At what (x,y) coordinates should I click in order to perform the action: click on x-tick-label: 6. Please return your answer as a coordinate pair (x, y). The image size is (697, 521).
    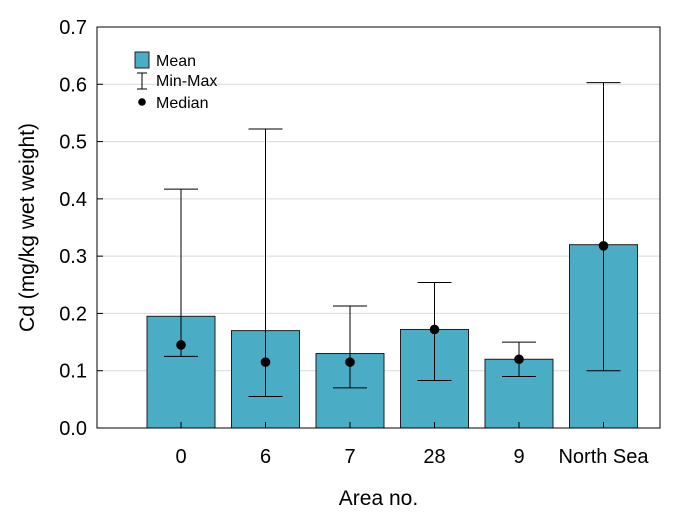
    Looking at the image, I should click on (265, 457).